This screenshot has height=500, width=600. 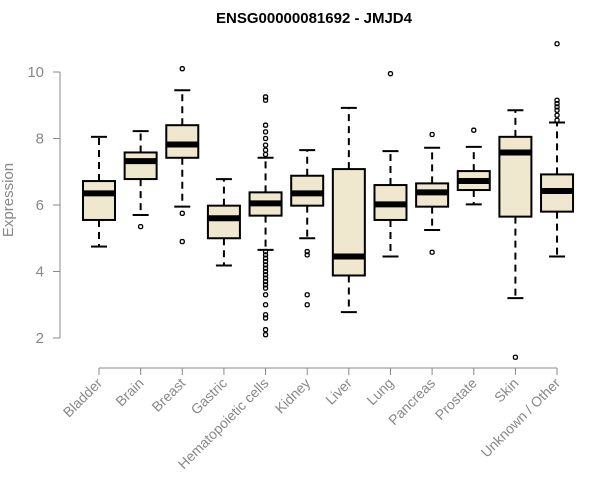 I want to click on x-tick-label: Bladder, so click(x=83, y=398).